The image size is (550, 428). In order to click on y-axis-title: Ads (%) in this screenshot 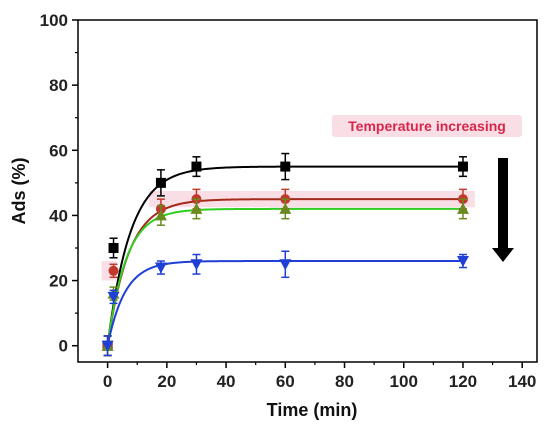, I will do `click(19, 190)`.